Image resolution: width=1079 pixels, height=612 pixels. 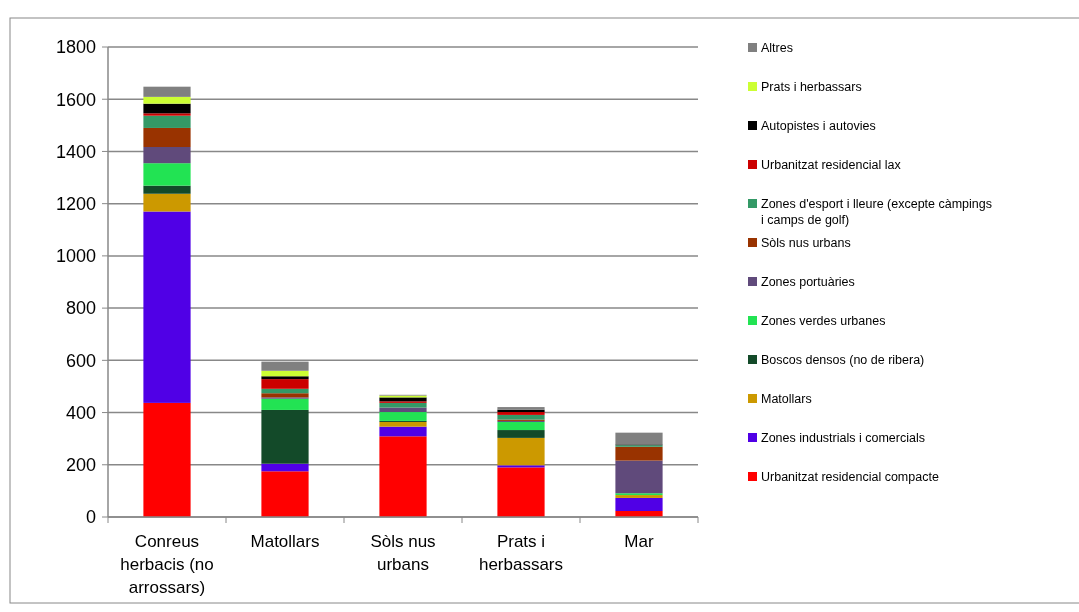 What do you see at coordinates (80, 308) in the screenshot?
I see `y-tick-label: 800` at bounding box center [80, 308].